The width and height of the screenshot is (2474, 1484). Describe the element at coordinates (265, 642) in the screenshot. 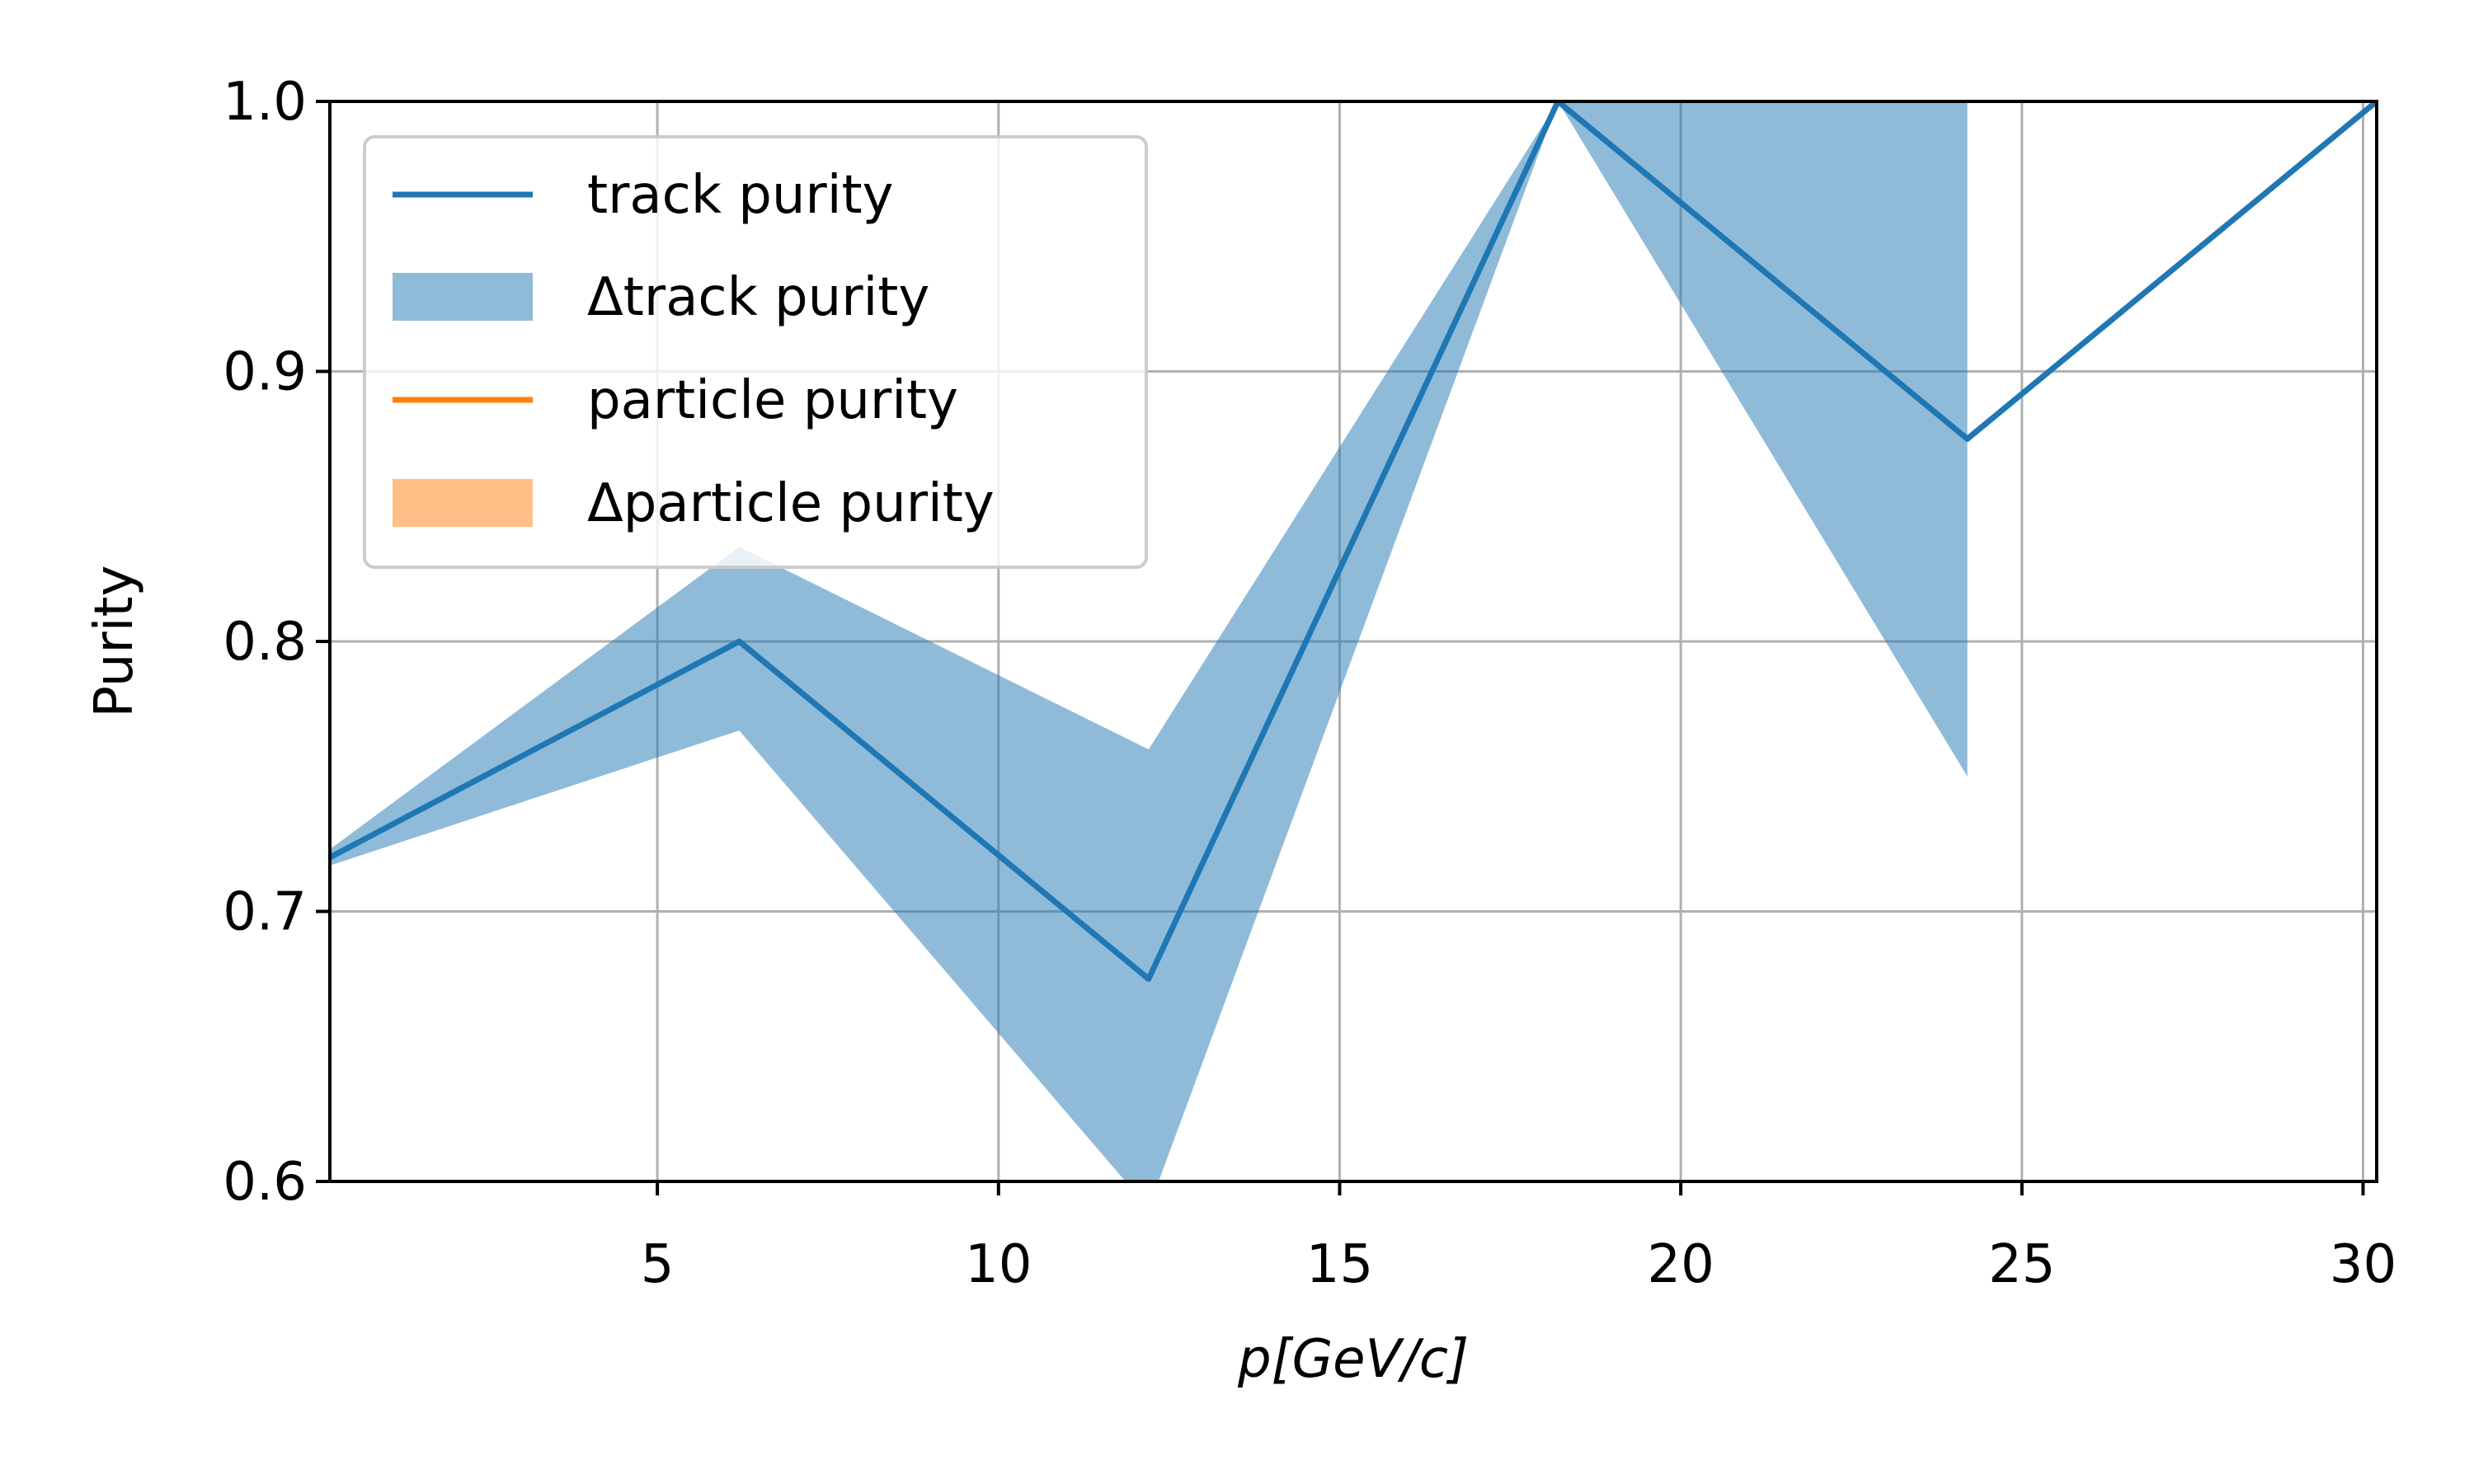

I see `y-tick-label: 0.8` at that location.